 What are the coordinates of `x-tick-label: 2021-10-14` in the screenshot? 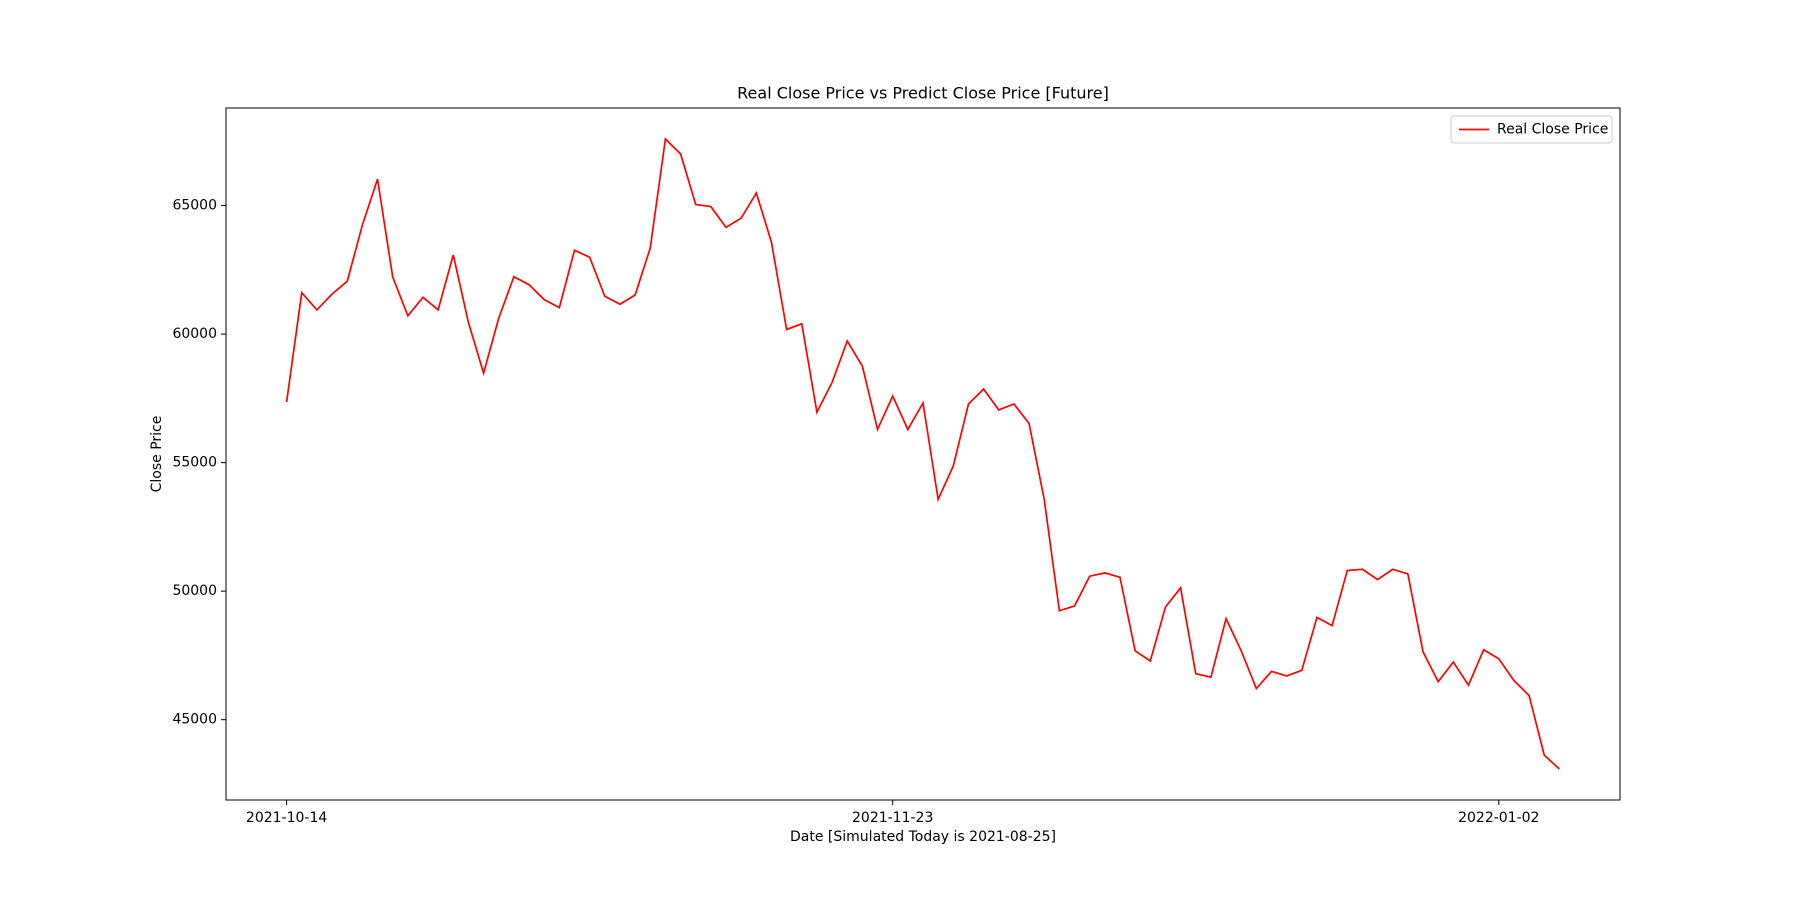 It's located at (286, 818).